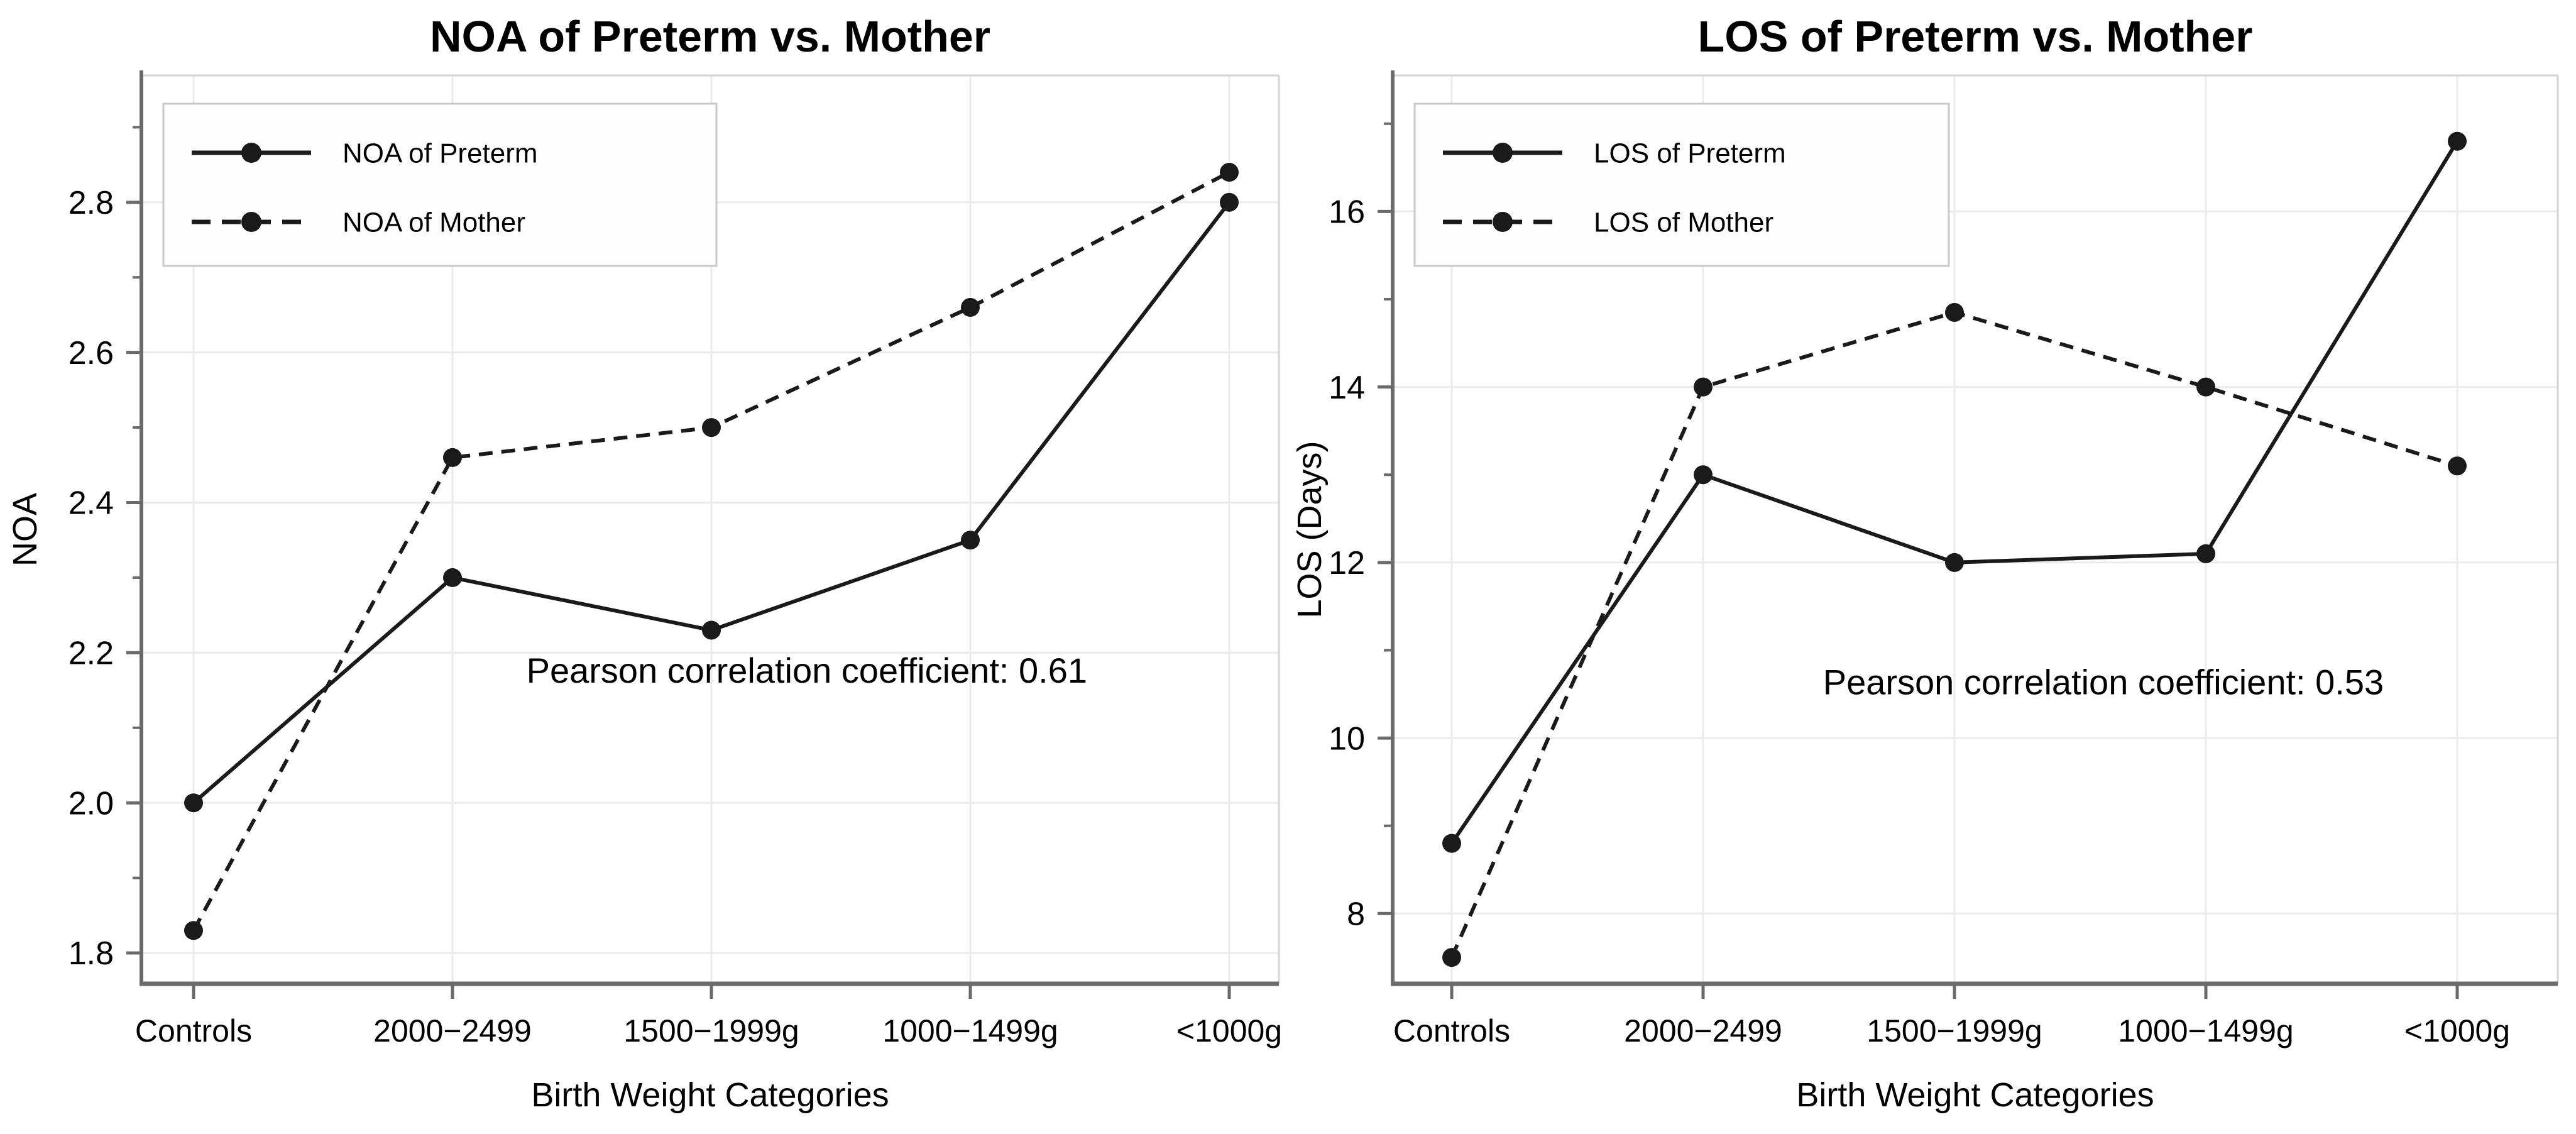  I want to click on y-tick-label: 1.8, so click(91, 954).